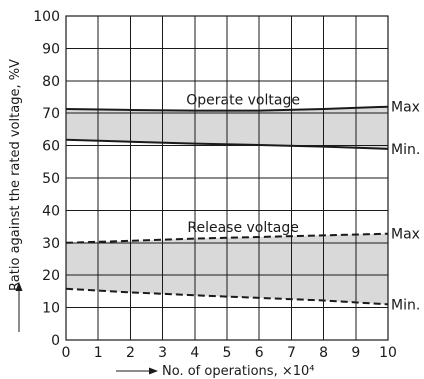  I want to click on series-line-release-min, so click(227, 296).